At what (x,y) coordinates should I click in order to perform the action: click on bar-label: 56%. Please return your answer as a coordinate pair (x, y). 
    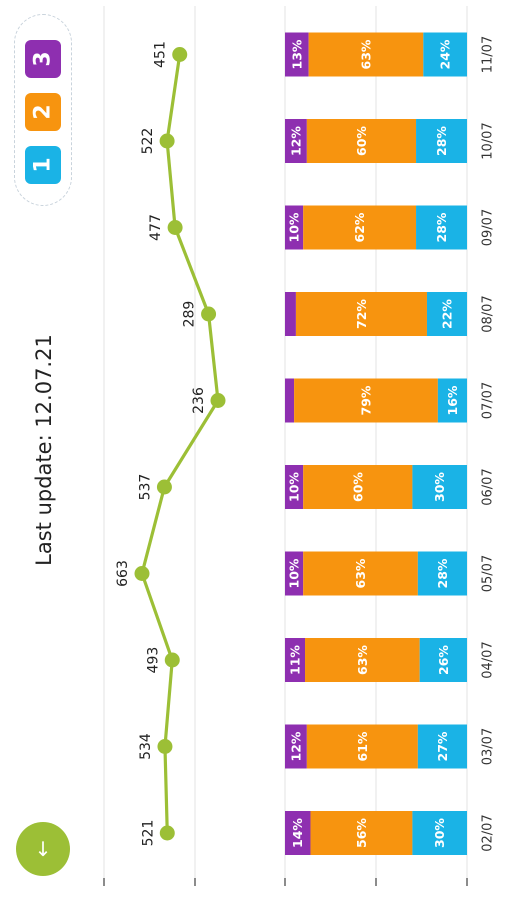
    Looking at the image, I should click on (361, 833).